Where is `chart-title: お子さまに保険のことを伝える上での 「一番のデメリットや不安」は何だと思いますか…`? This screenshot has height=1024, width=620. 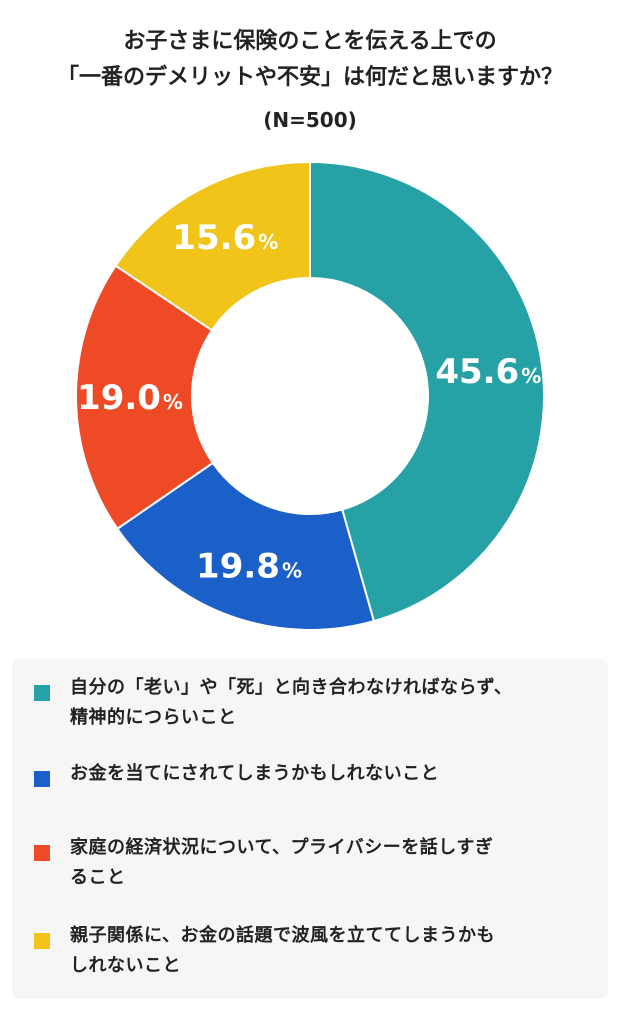
chart-title: お子さまに保険のことを伝える上での 「一番のデメリットや不安」は何だと思いますか… is located at coordinates (310, 81).